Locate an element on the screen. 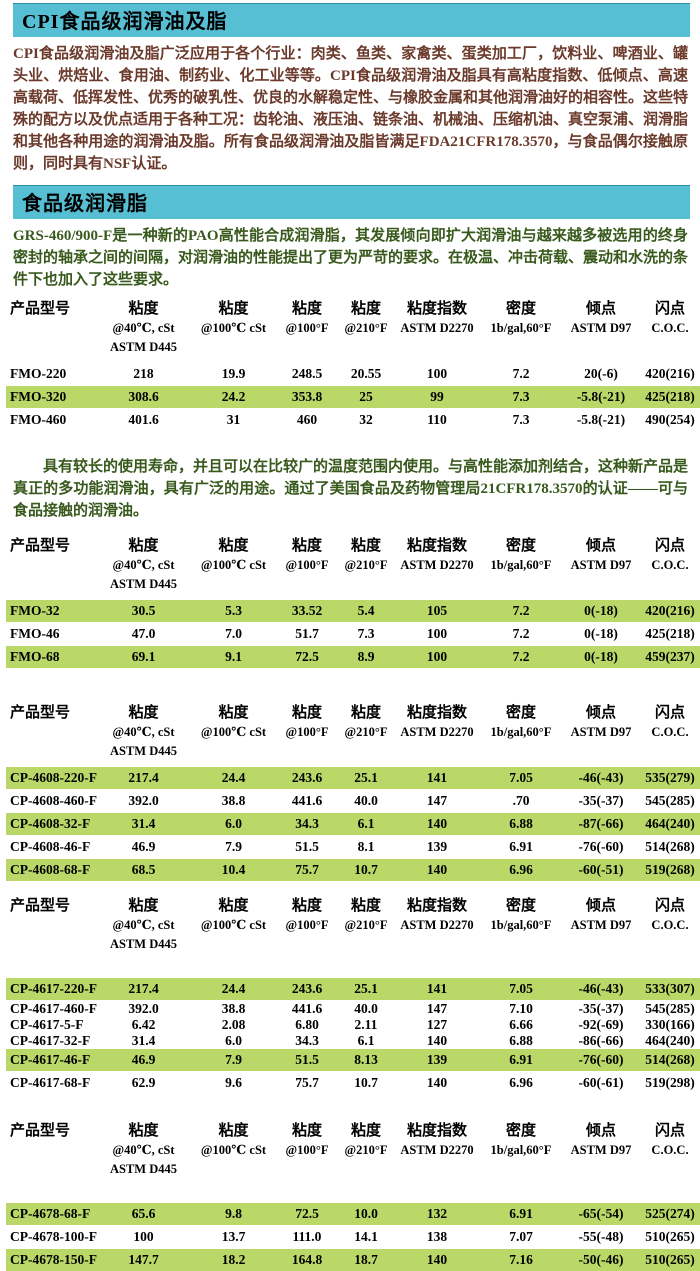 This screenshot has height=1271, width=700. table-row: FMO-46 47.0 7.0 51.7 7.3 100 7.2 0(-18) 425(218) is located at coordinates (353, 634).